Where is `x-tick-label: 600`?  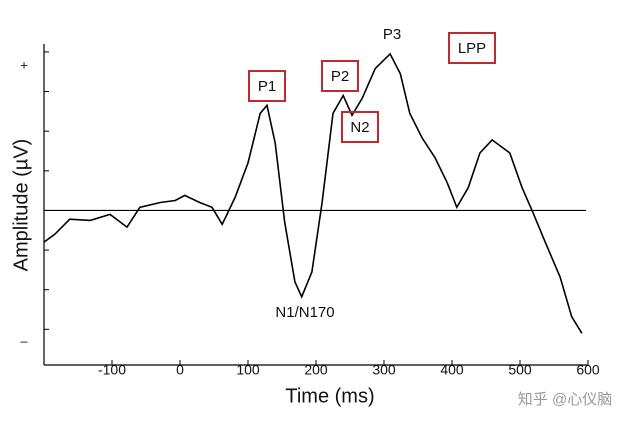
x-tick-label: 600 is located at coordinates (588, 370).